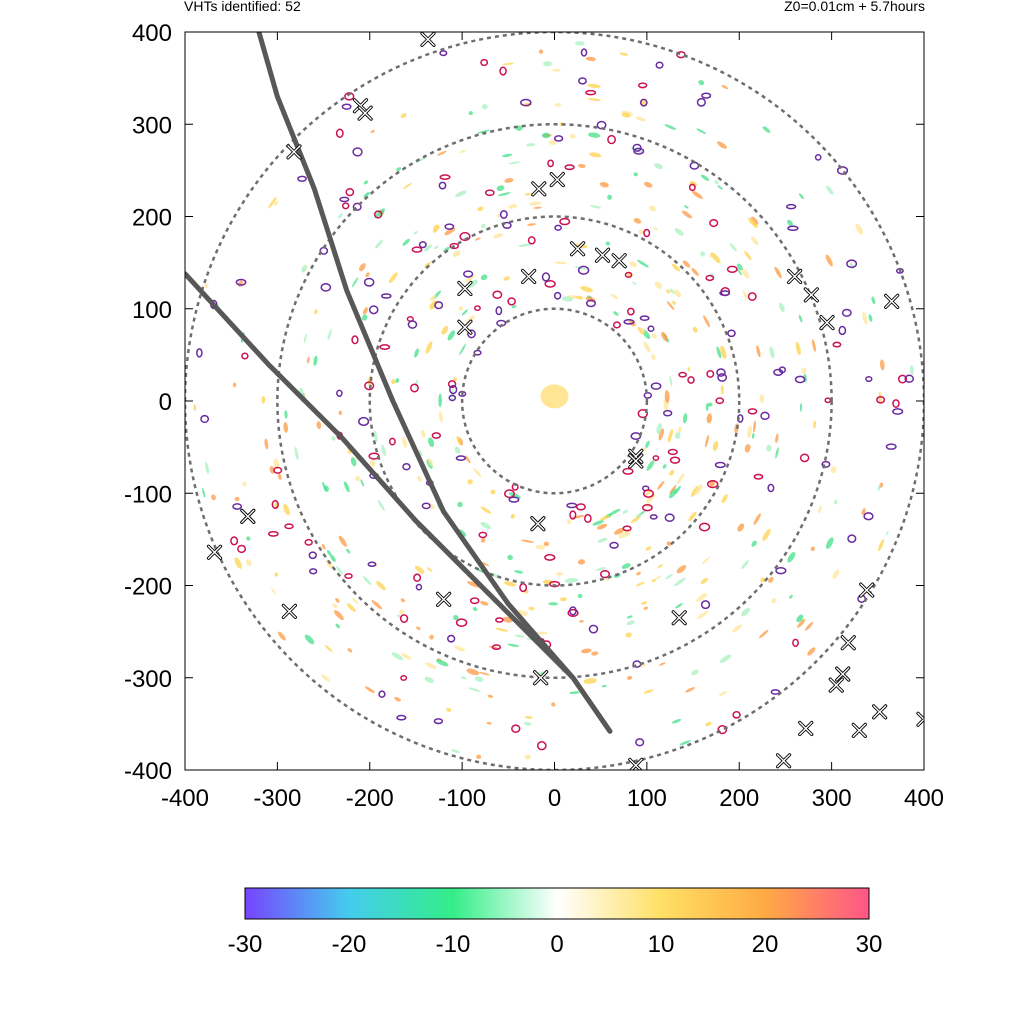 This screenshot has height=1024, width=1024. I want to click on run-info-label: Z0=0.01cm + 5.7hours, so click(854, 7).